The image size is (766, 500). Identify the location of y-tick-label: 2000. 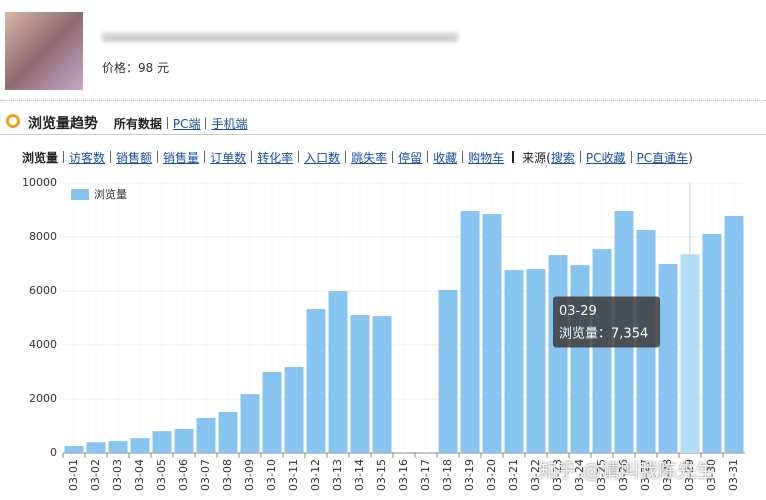
(43, 398).